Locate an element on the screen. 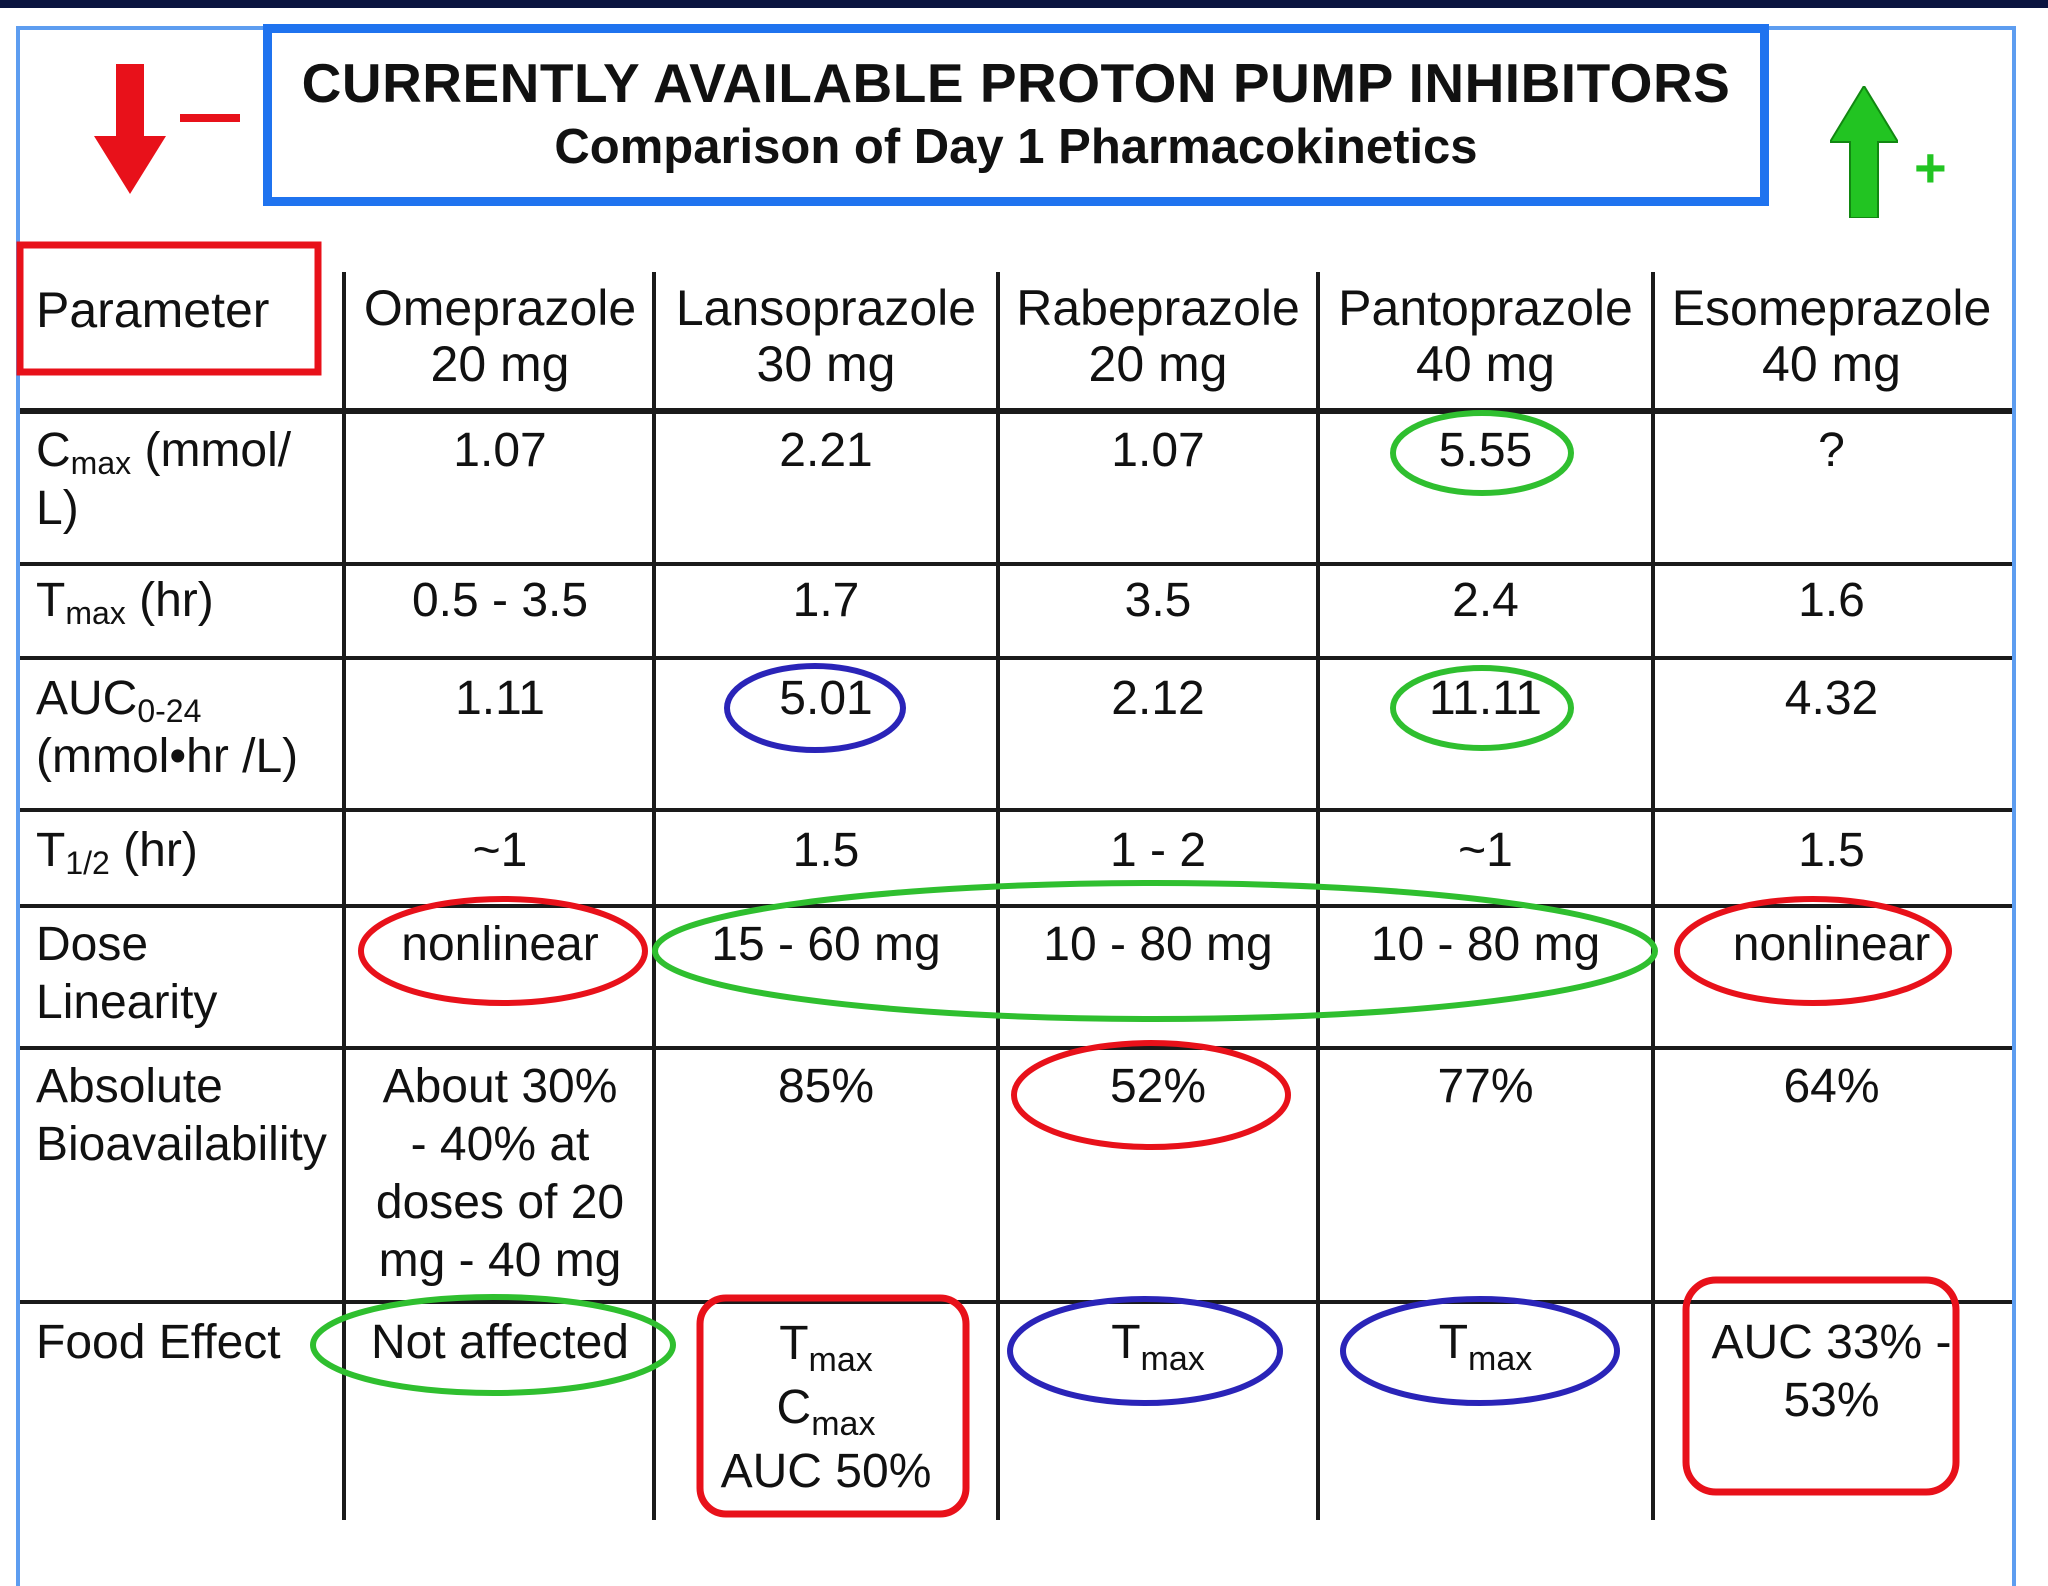 The height and width of the screenshot is (1586, 2048). row-label-auc: AUC0-24 (mmol•hr /L) is located at coordinates (167, 727).